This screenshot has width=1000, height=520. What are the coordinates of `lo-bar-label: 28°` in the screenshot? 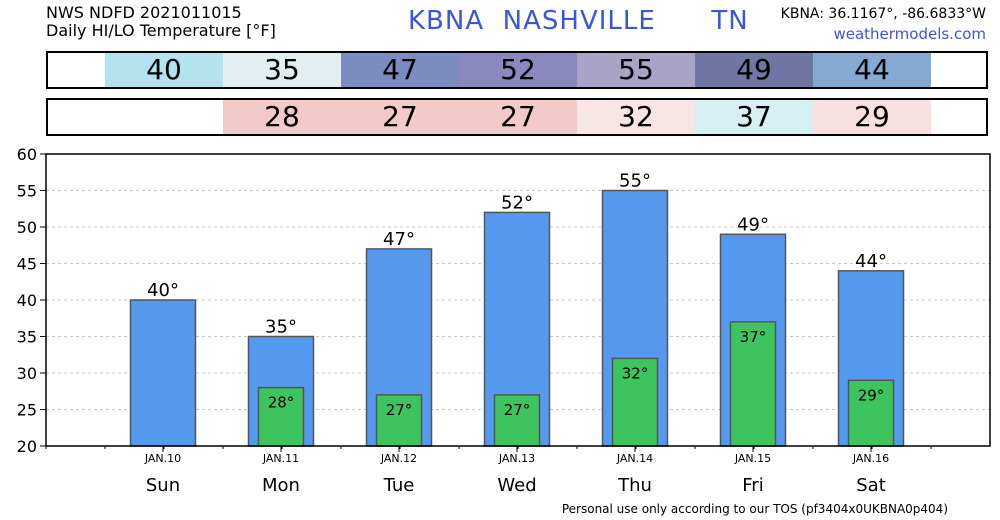 It's located at (281, 403).